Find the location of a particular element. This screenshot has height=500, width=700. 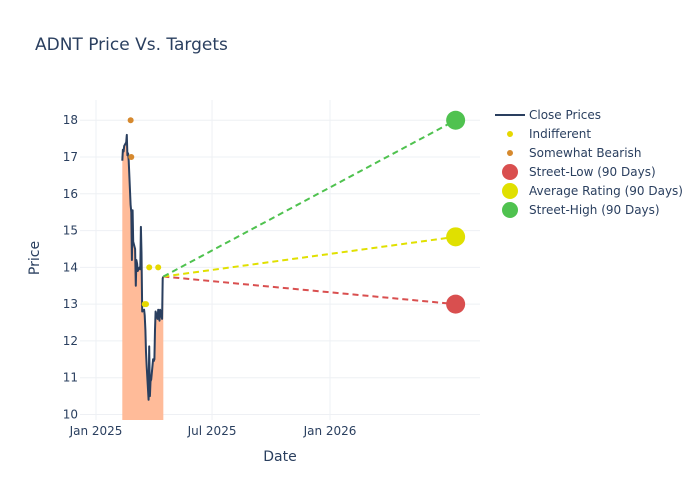

y-tick-label: 18 is located at coordinates (70, 120).